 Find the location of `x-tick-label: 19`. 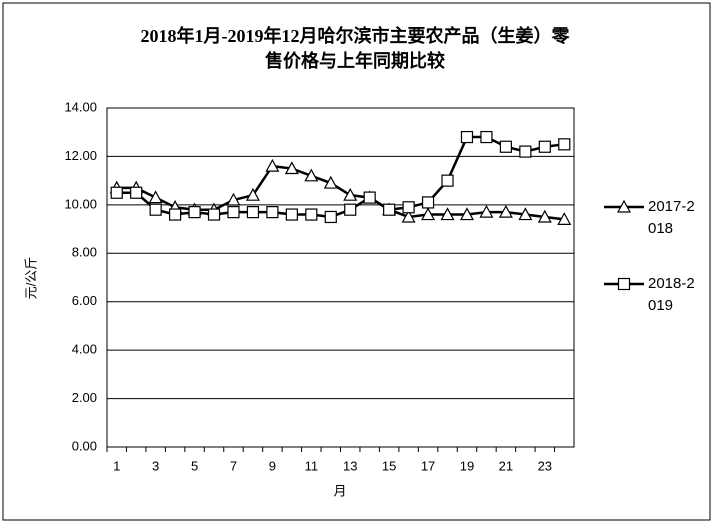

x-tick-label: 19 is located at coordinates (467, 465).